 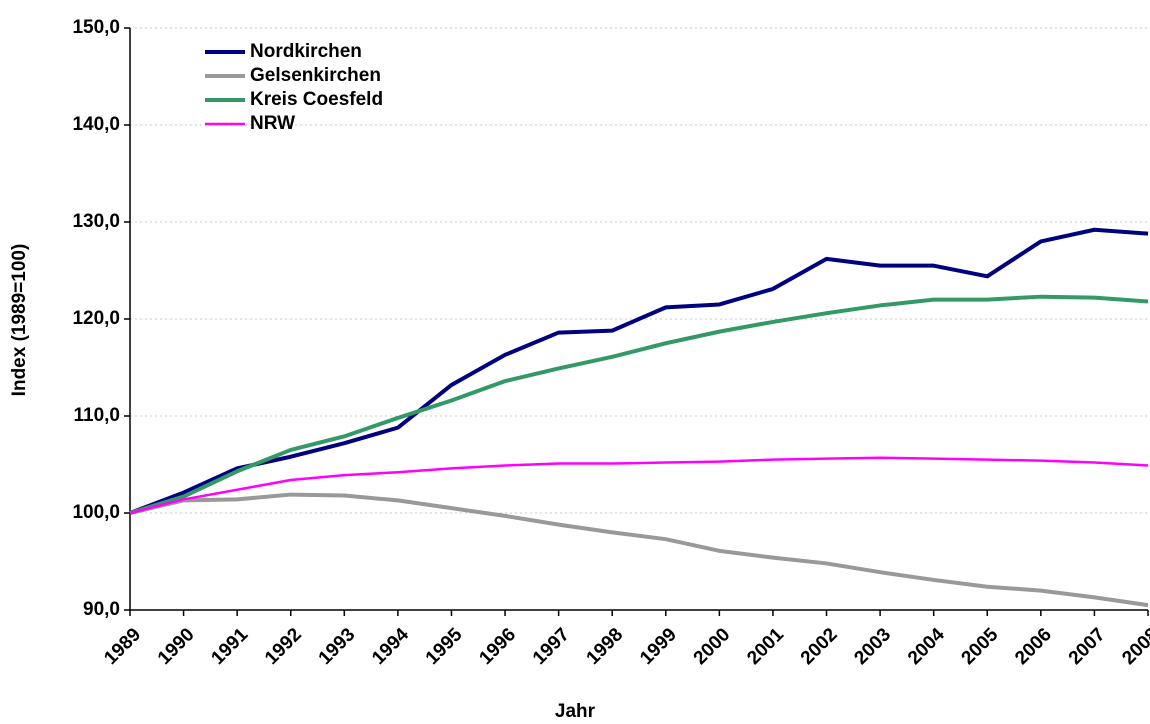 What do you see at coordinates (872, 646) in the screenshot?
I see `x-tick-label: 2003` at bounding box center [872, 646].